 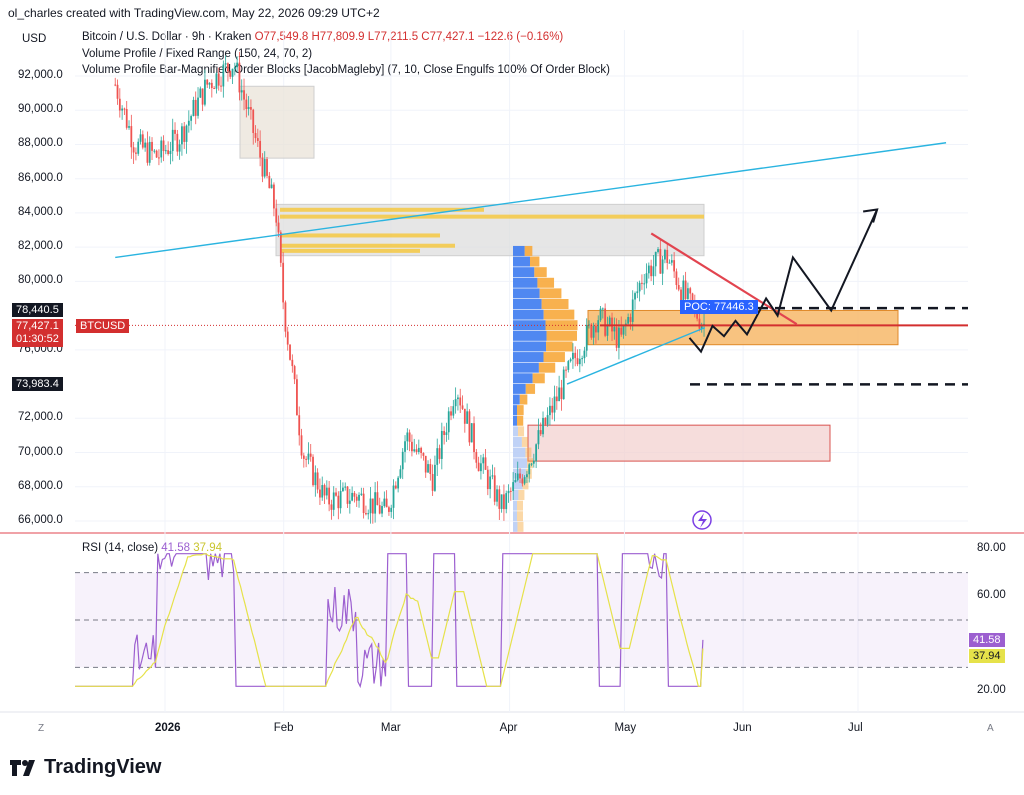 What do you see at coordinates (34, 39) in the screenshot?
I see `currency-label: USD` at bounding box center [34, 39].